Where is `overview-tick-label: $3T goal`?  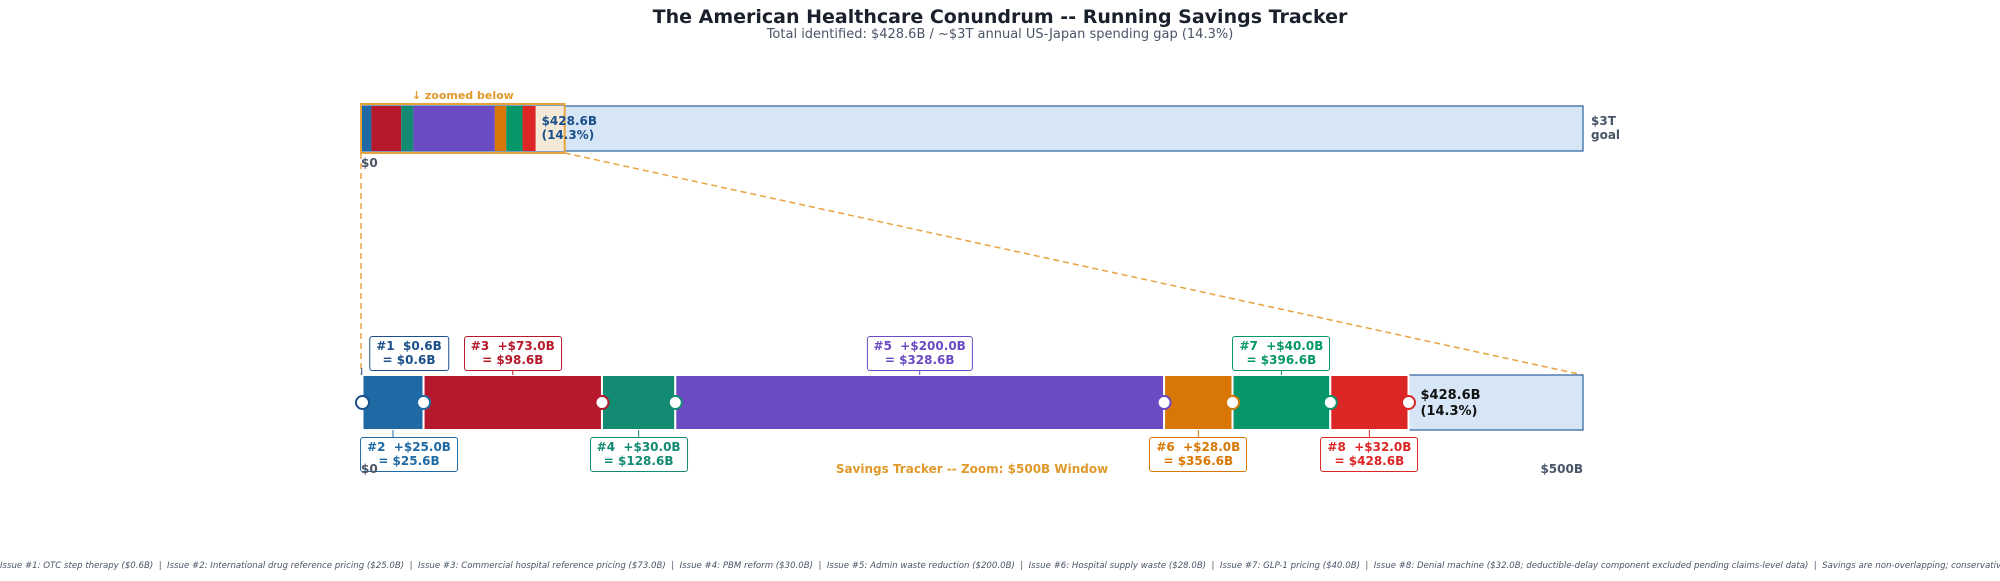
overview-tick-label: $3T goal is located at coordinates (1606, 128).